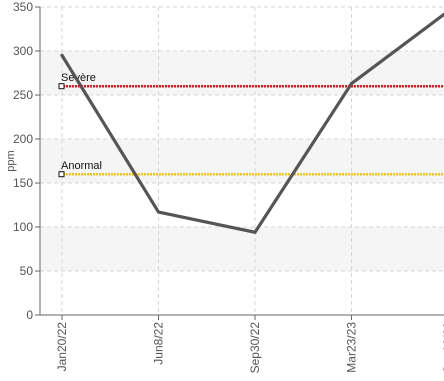 The image size is (444, 381). Describe the element at coordinates (62, 347) in the screenshot. I see `x-tick-label: Jan20/22` at that location.